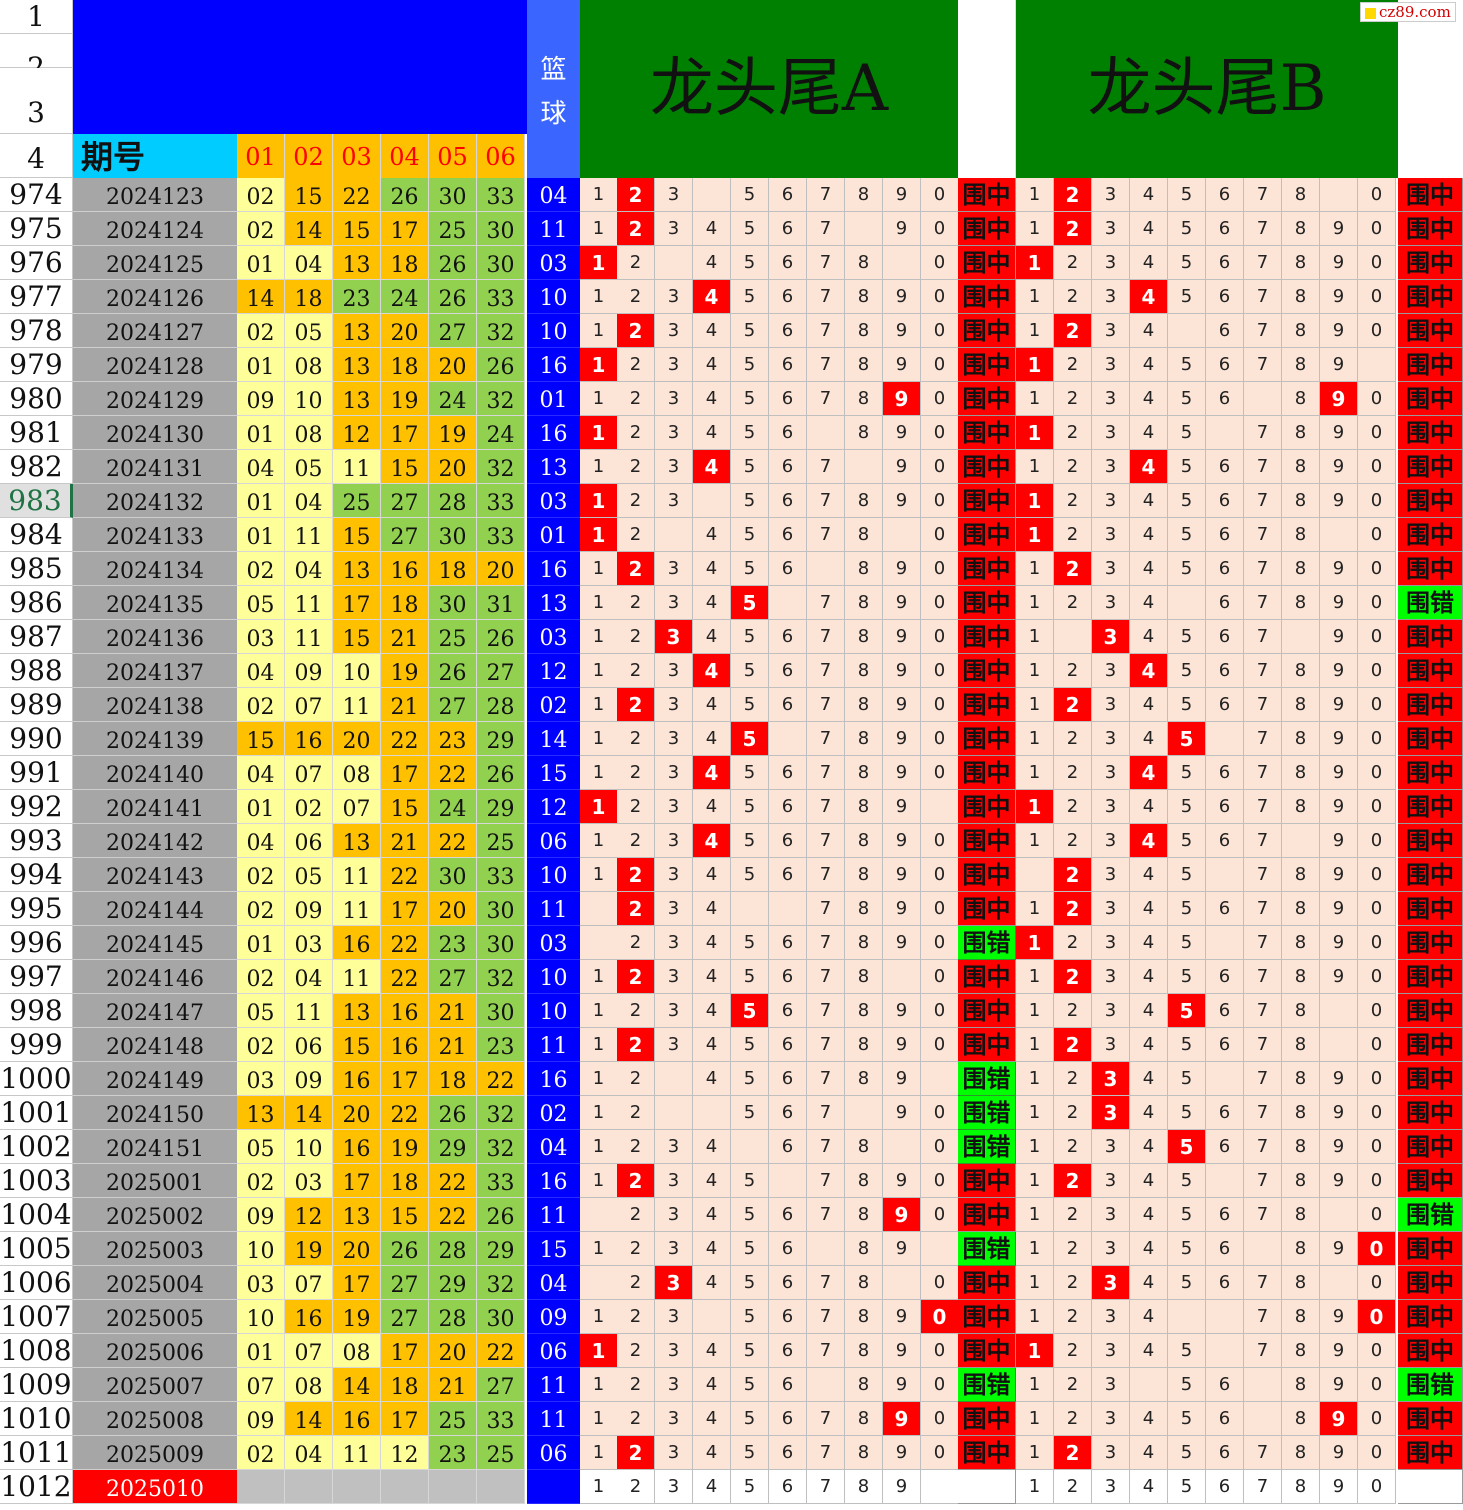  Describe the element at coordinates (599, 1045) in the screenshot. I see `digit-cell-a: 1` at that location.